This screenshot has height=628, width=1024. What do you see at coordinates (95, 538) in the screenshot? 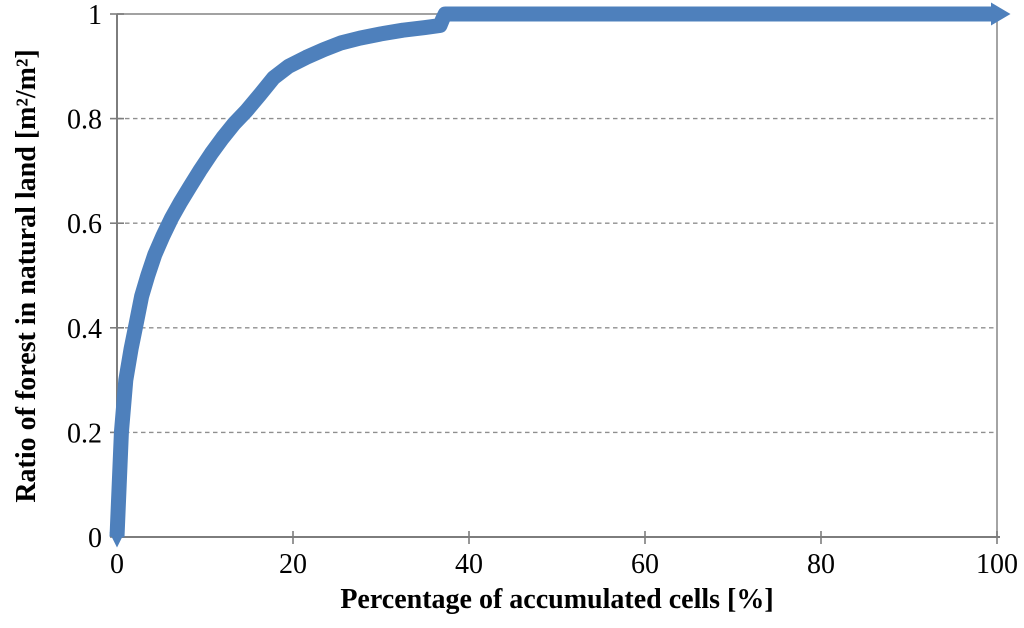
I see `y-tick-label: 0` at bounding box center [95, 538].